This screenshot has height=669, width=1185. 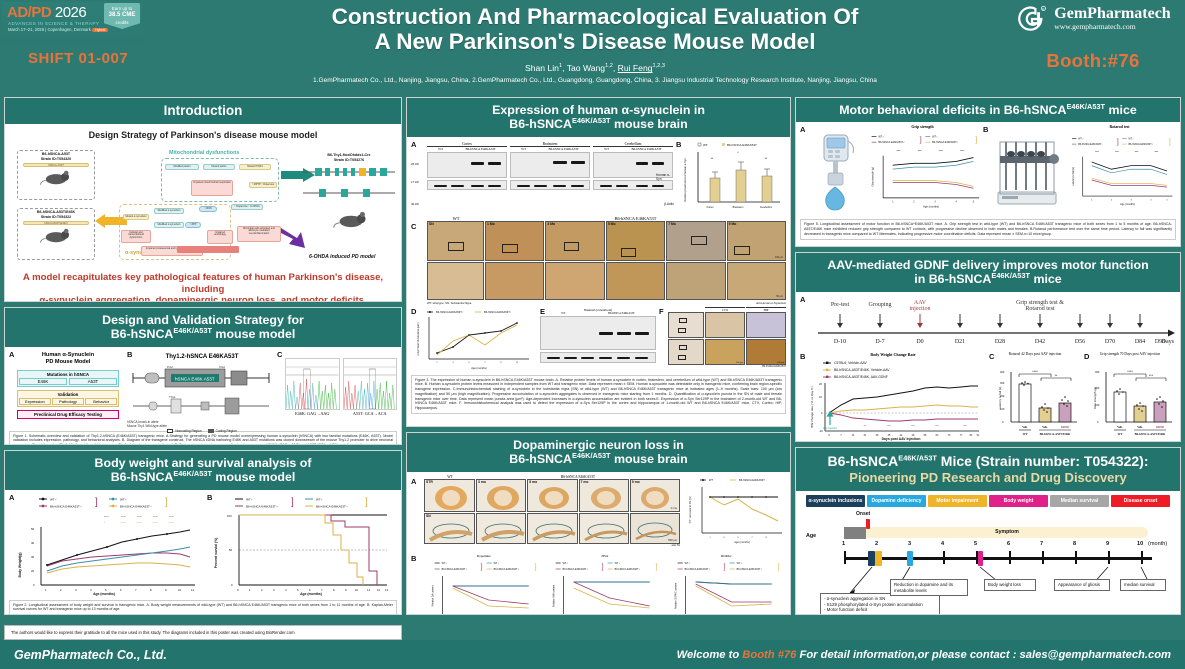 I want to click on node-modified-parkin: Modified parkin, so click(x=182, y=167).